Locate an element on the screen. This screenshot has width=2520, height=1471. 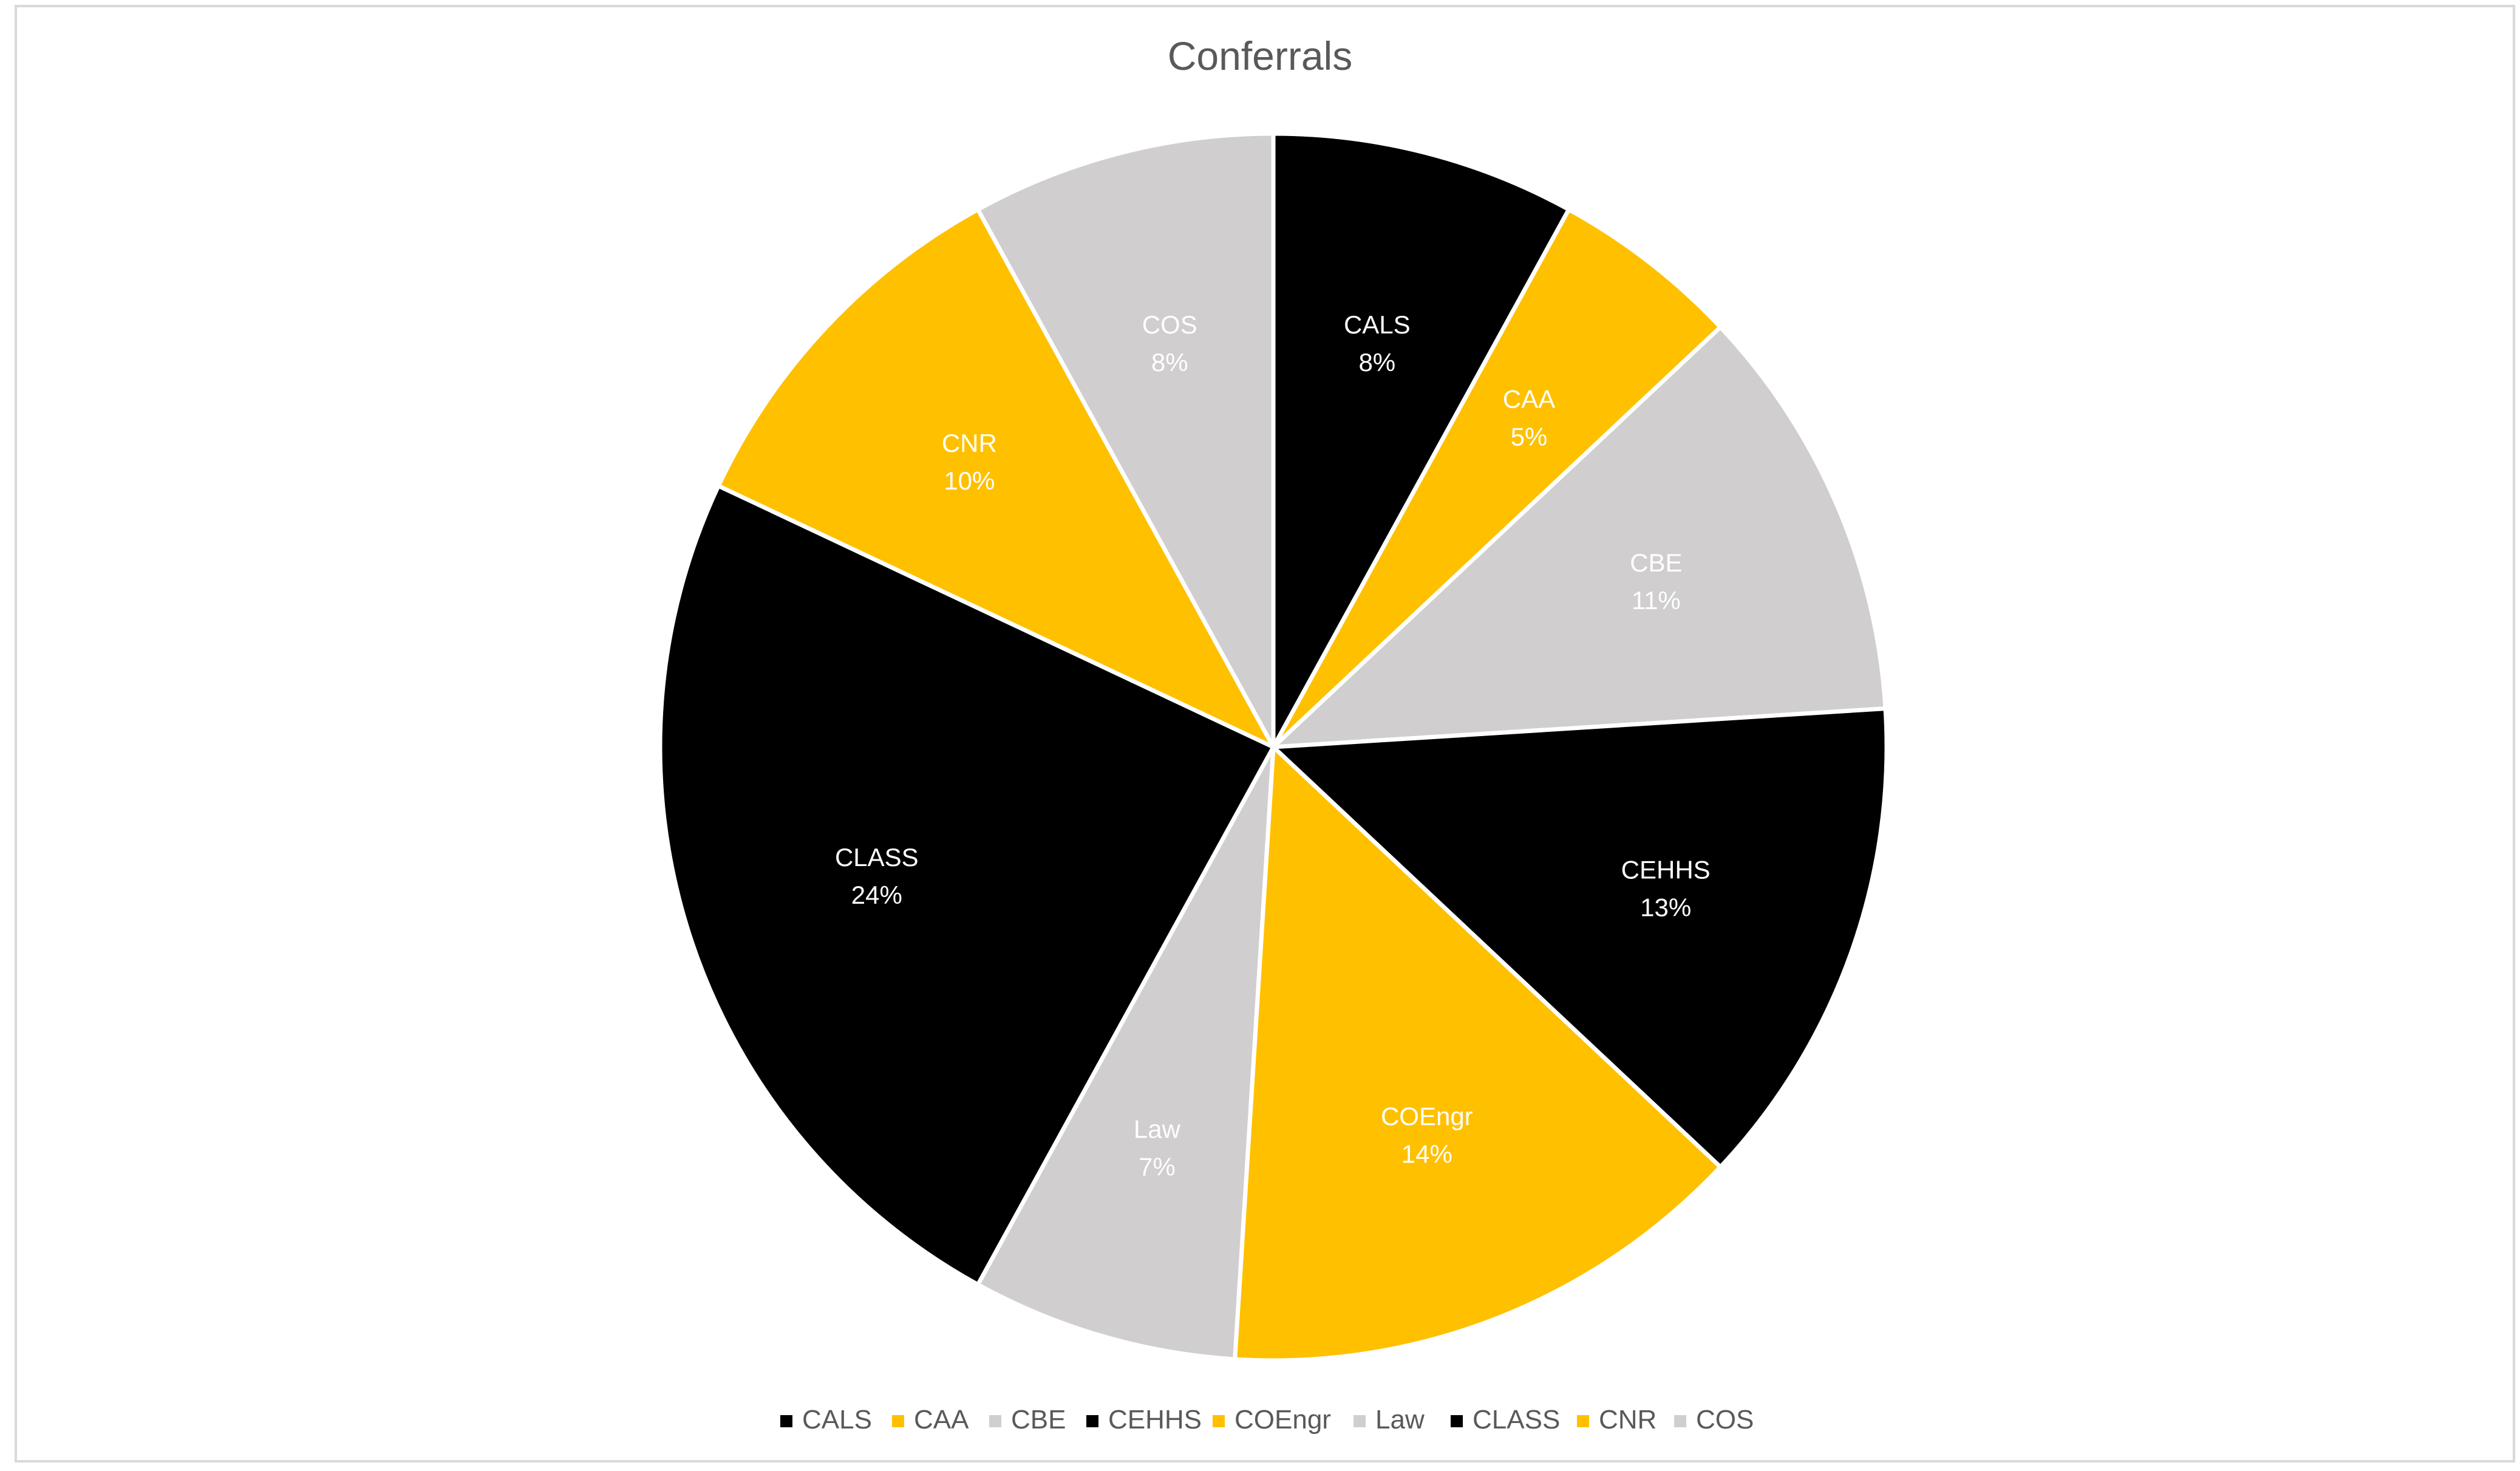
data-label-percent: 5% is located at coordinates (1529, 437).